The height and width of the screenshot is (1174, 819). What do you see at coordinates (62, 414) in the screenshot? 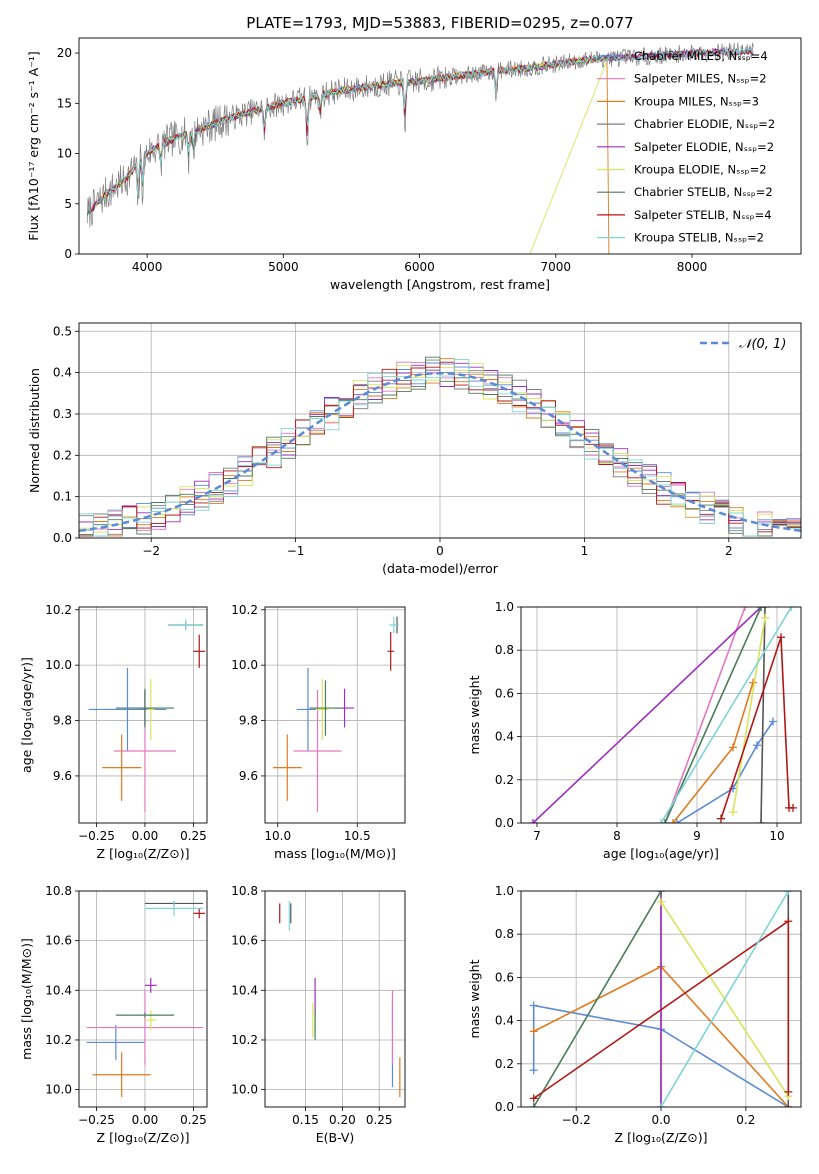
I see `y-tick-label: 0.3` at bounding box center [62, 414].